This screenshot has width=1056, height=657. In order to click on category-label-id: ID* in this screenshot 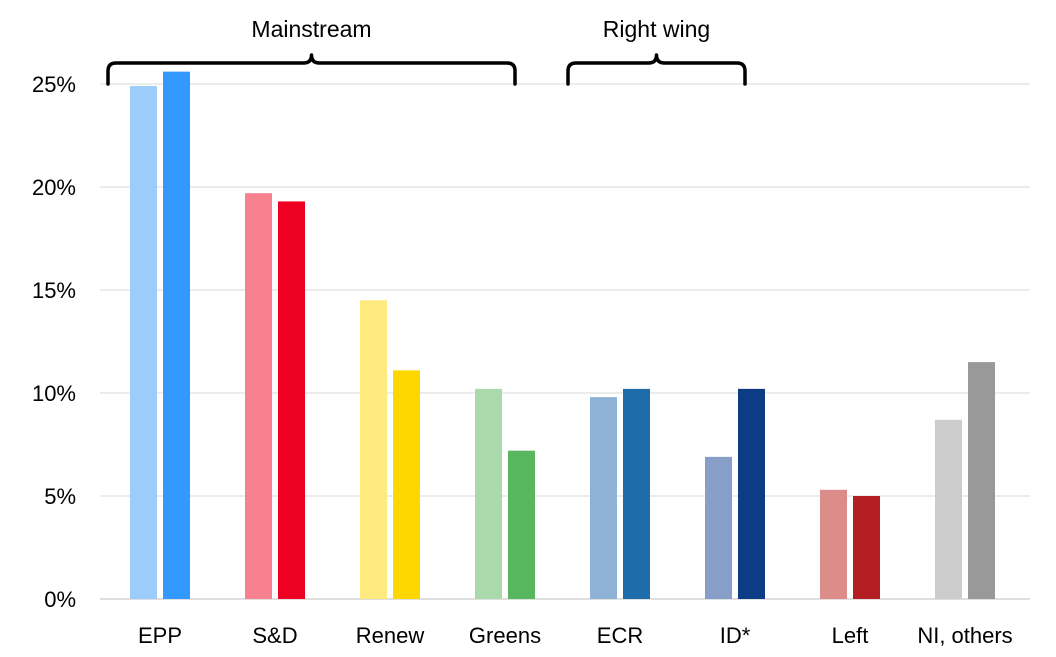, I will do `click(735, 635)`.